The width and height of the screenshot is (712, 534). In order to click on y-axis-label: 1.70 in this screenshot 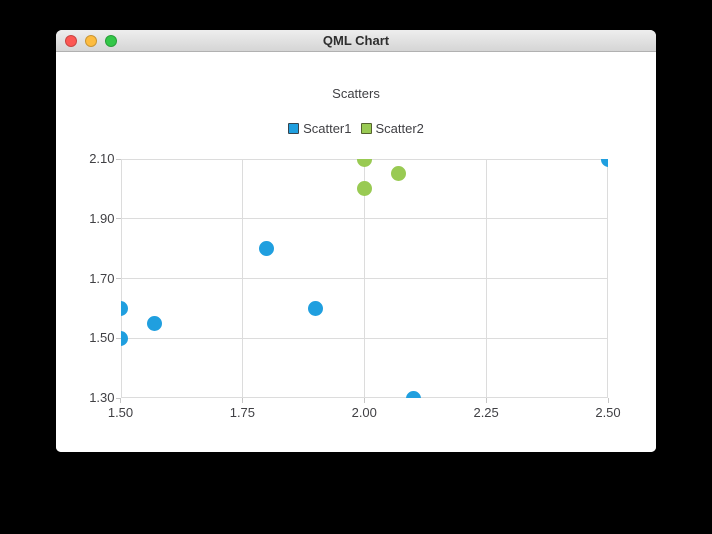, I will do `click(102, 278)`.